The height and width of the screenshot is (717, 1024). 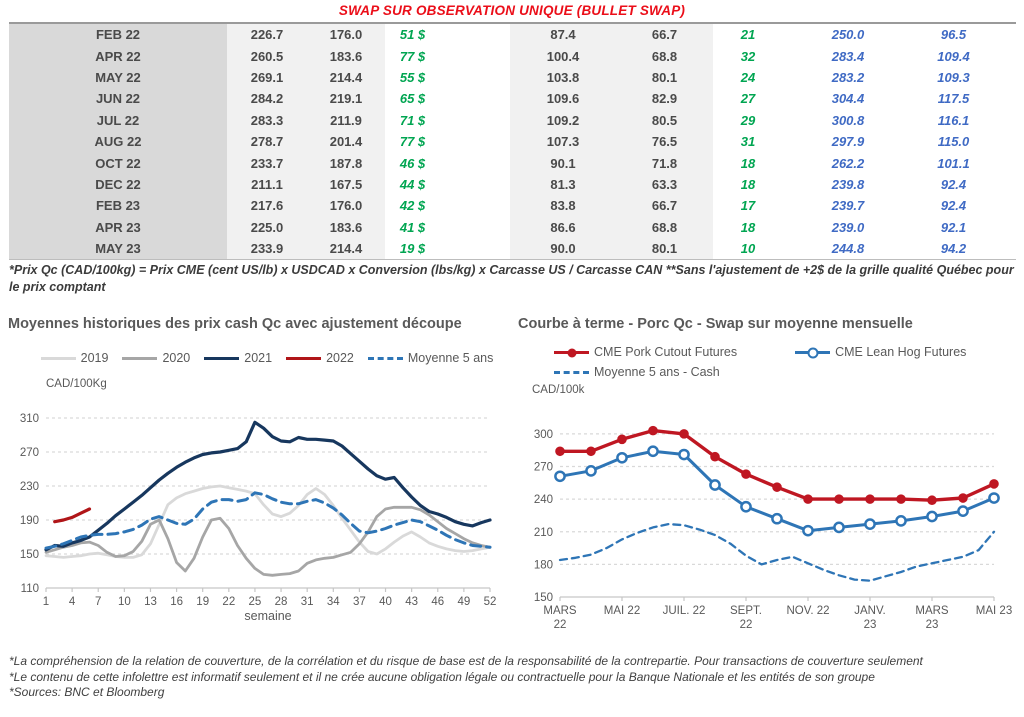 What do you see at coordinates (124, 602) in the screenshot?
I see `x-tick-label: 10` at bounding box center [124, 602].